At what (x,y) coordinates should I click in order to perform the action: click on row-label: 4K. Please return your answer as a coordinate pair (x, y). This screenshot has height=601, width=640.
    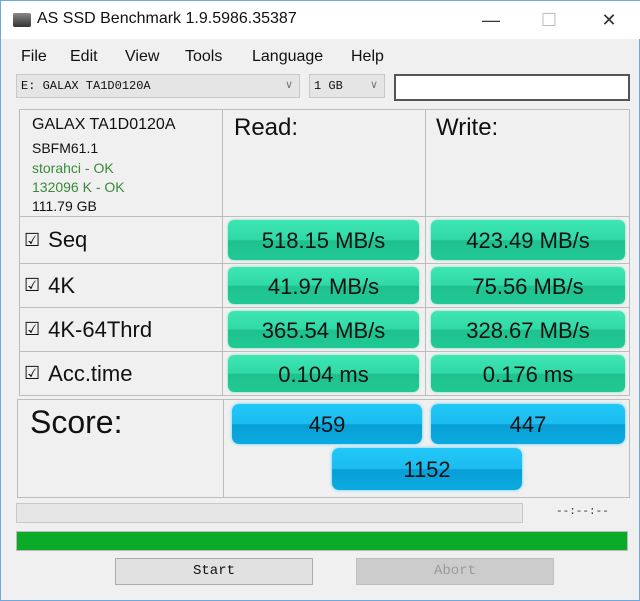
    Looking at the image, I should click on (62, 285).